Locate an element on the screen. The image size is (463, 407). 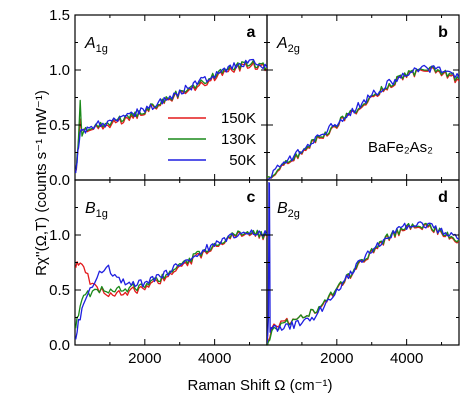
panel-d-letter: d is located at coordinates (443, 197).